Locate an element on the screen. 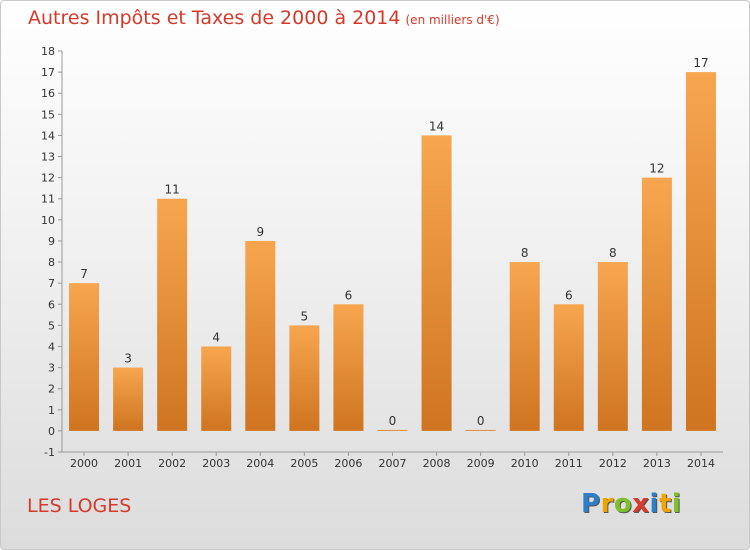 The width and height of the screenshot is (750, 550). chart-title-text: Autres Impôts et Taxes de 2000 à 2014 is located at coordinates (214, 18).